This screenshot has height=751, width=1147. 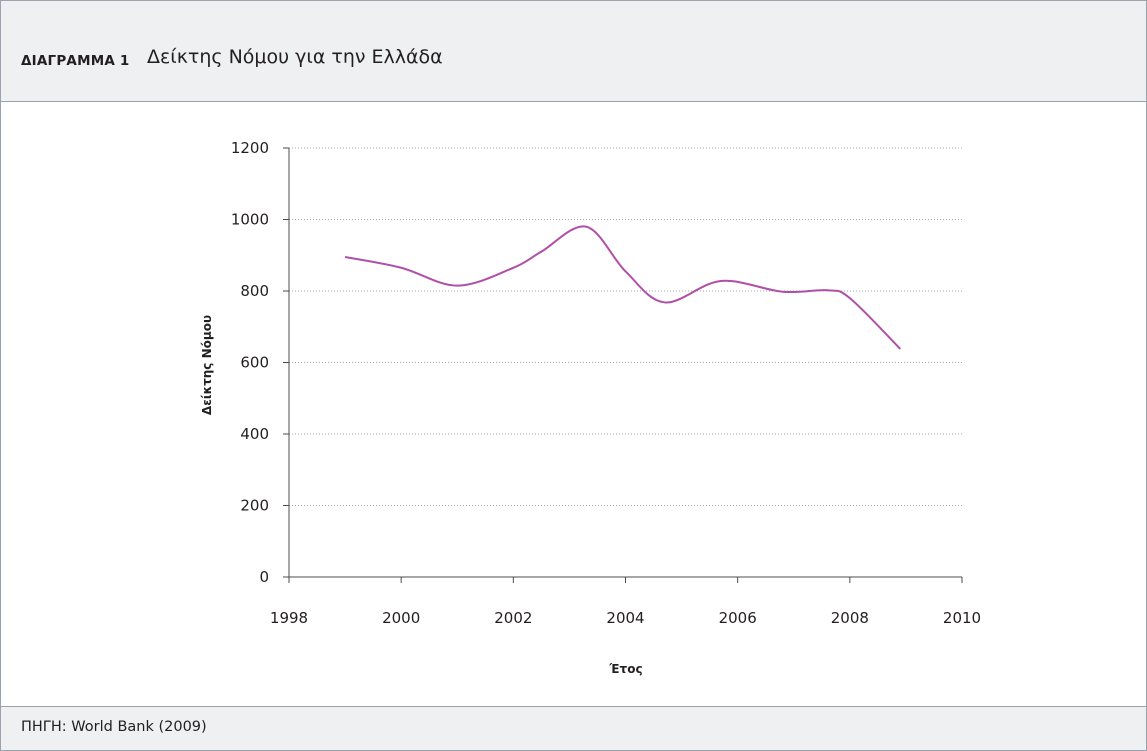 I want to click on x-axis-title: Έτος, so click(x=625, y=669).